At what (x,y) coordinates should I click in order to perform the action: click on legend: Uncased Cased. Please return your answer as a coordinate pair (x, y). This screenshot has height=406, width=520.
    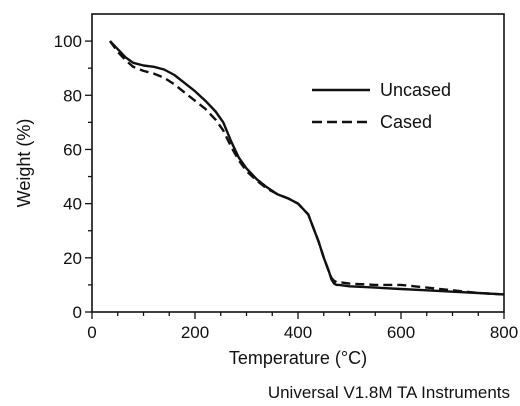
    Looking at the image, I should click on (381, 106).